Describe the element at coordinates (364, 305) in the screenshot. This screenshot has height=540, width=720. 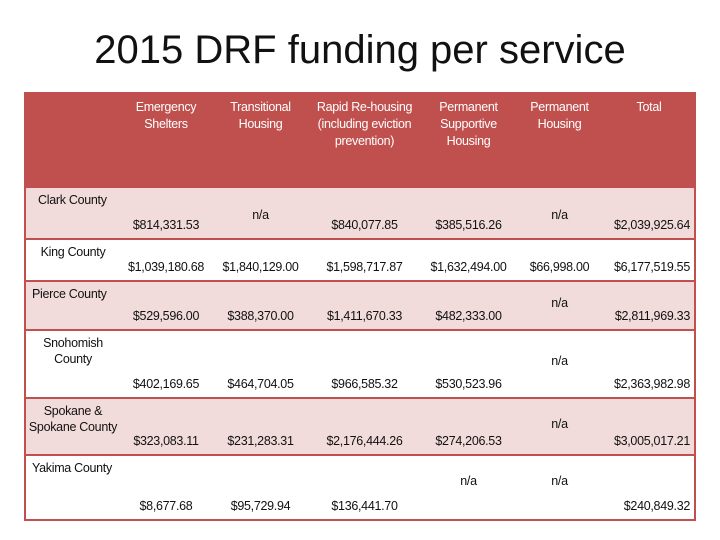
I see `value-cell: $1,411,670.33` at that location.